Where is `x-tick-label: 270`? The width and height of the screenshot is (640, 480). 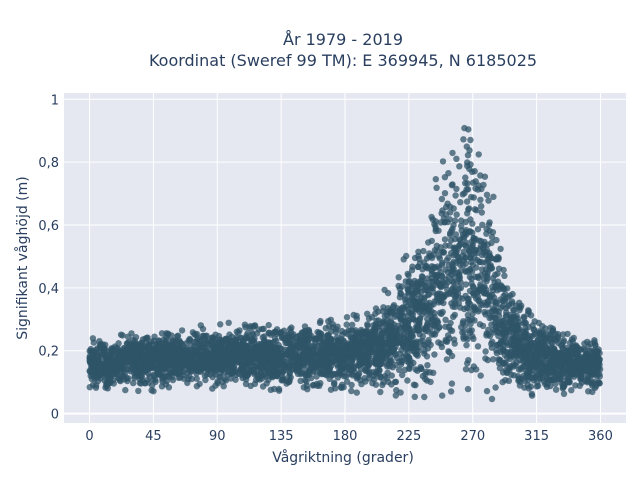 x-tick-label: 270 is located at coordinates (472, 436).